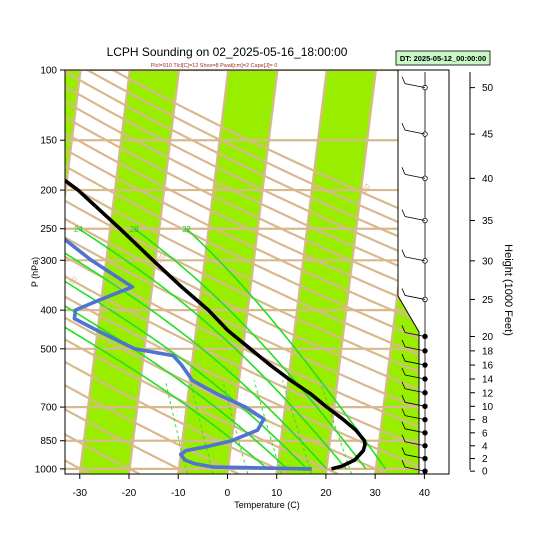 The width and height of the screenshot is (540, 540). Describe the element at coordinates (485, 459) in the screenshot. I see `height-tick-label: 2` at that location.